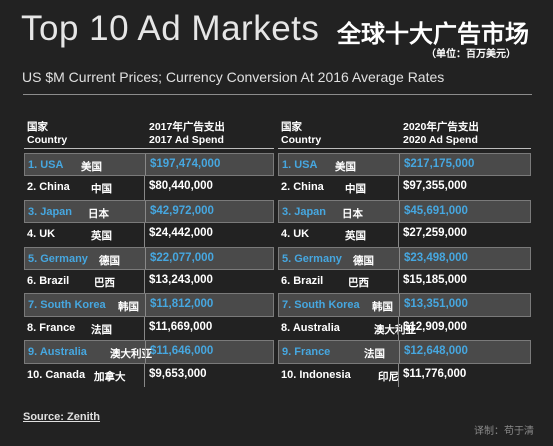 This screenshot has height=446, width=553. Describe the element at coordinates (149, 188) in the screenshot. I see `table-row: 2. China 中国 $80,440,000` at that location.